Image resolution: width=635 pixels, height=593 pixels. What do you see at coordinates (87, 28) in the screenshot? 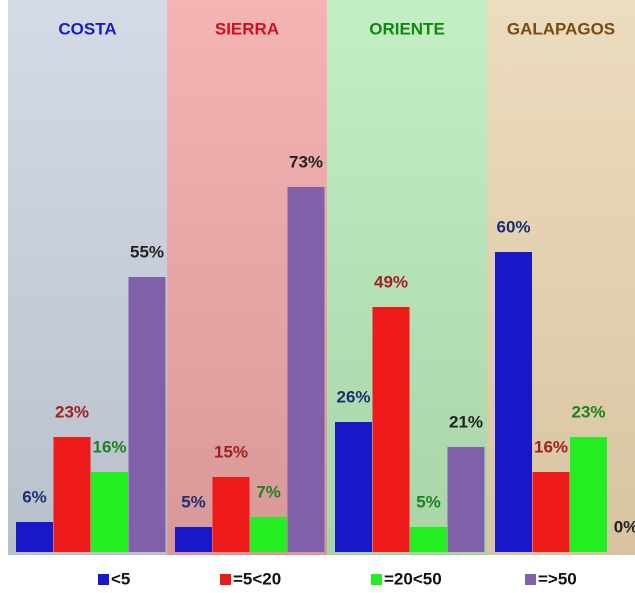
I see `category-label: COSTA` at bounding box center [87, 28].